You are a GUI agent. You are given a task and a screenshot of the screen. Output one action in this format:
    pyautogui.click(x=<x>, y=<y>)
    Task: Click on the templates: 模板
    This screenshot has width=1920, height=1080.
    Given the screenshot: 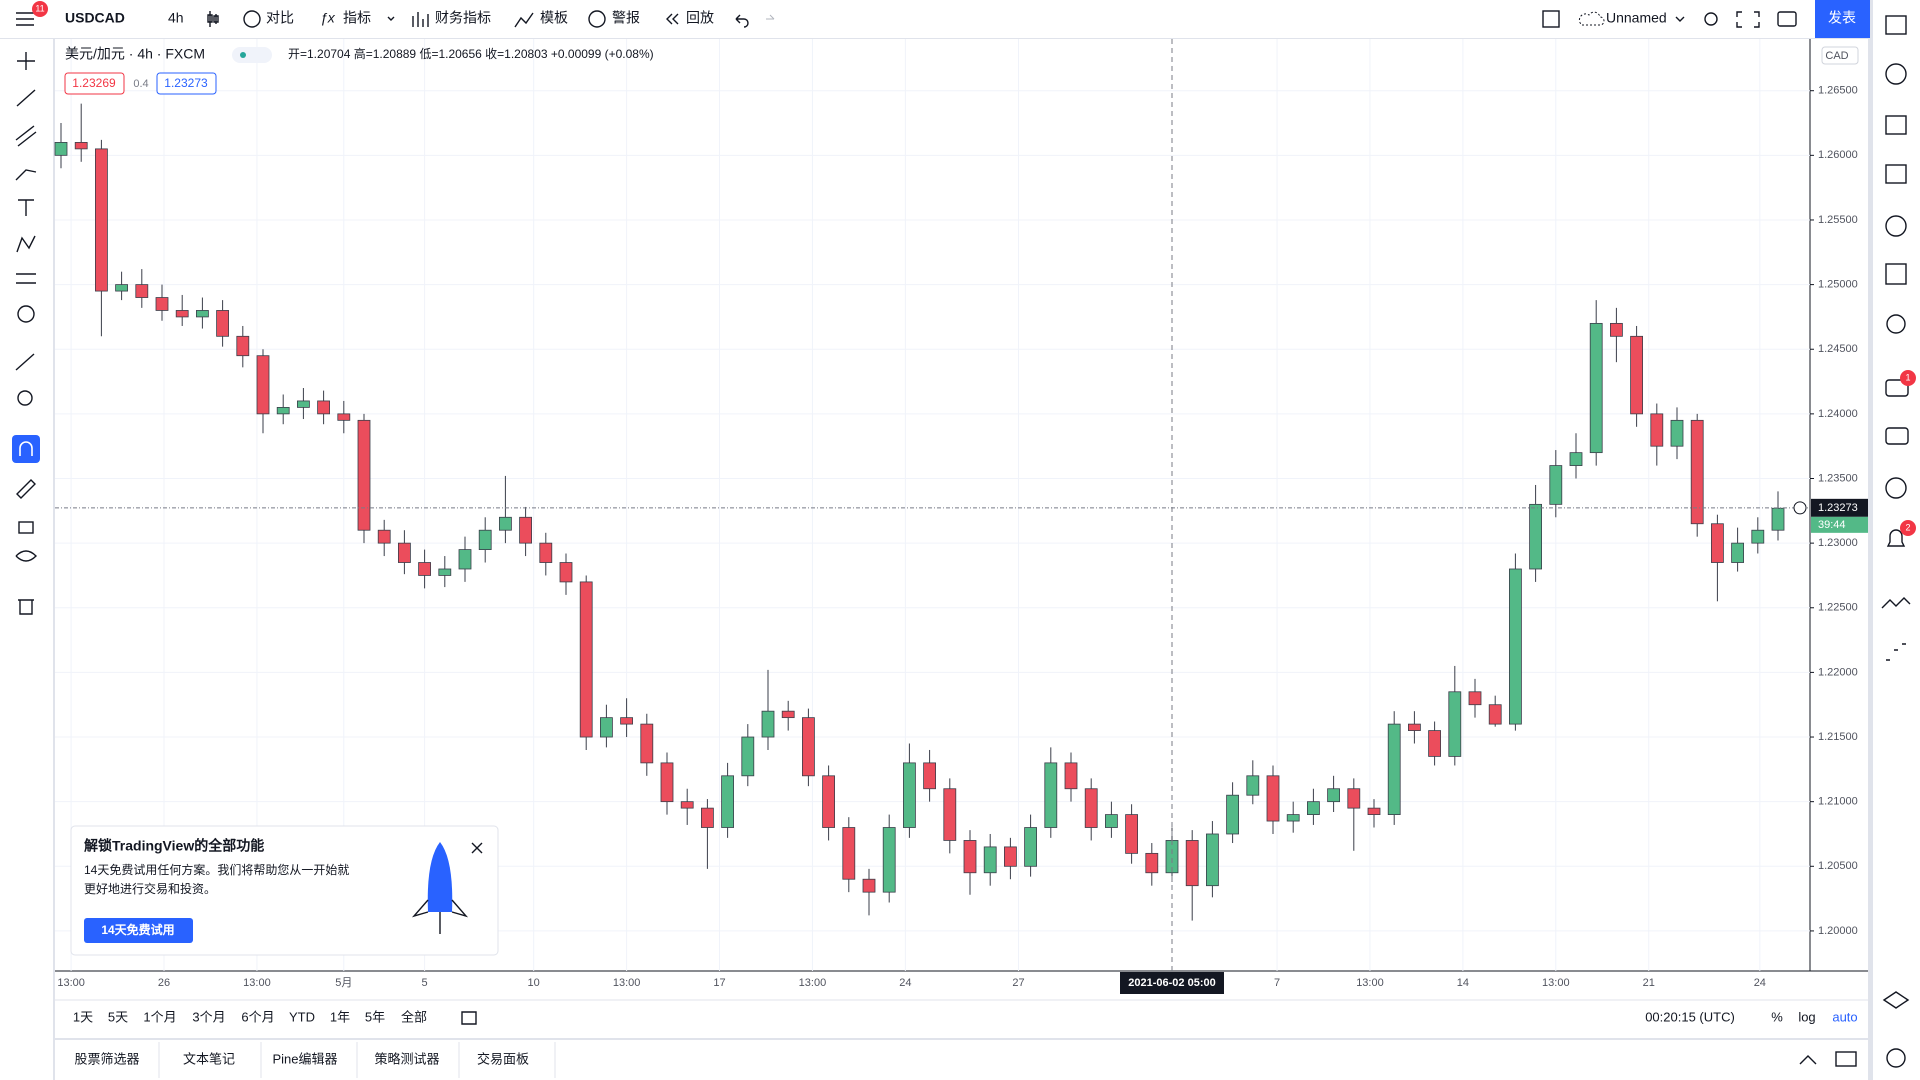 What is the action you would take?
    pyautogui.click(x=554, y=18)
    